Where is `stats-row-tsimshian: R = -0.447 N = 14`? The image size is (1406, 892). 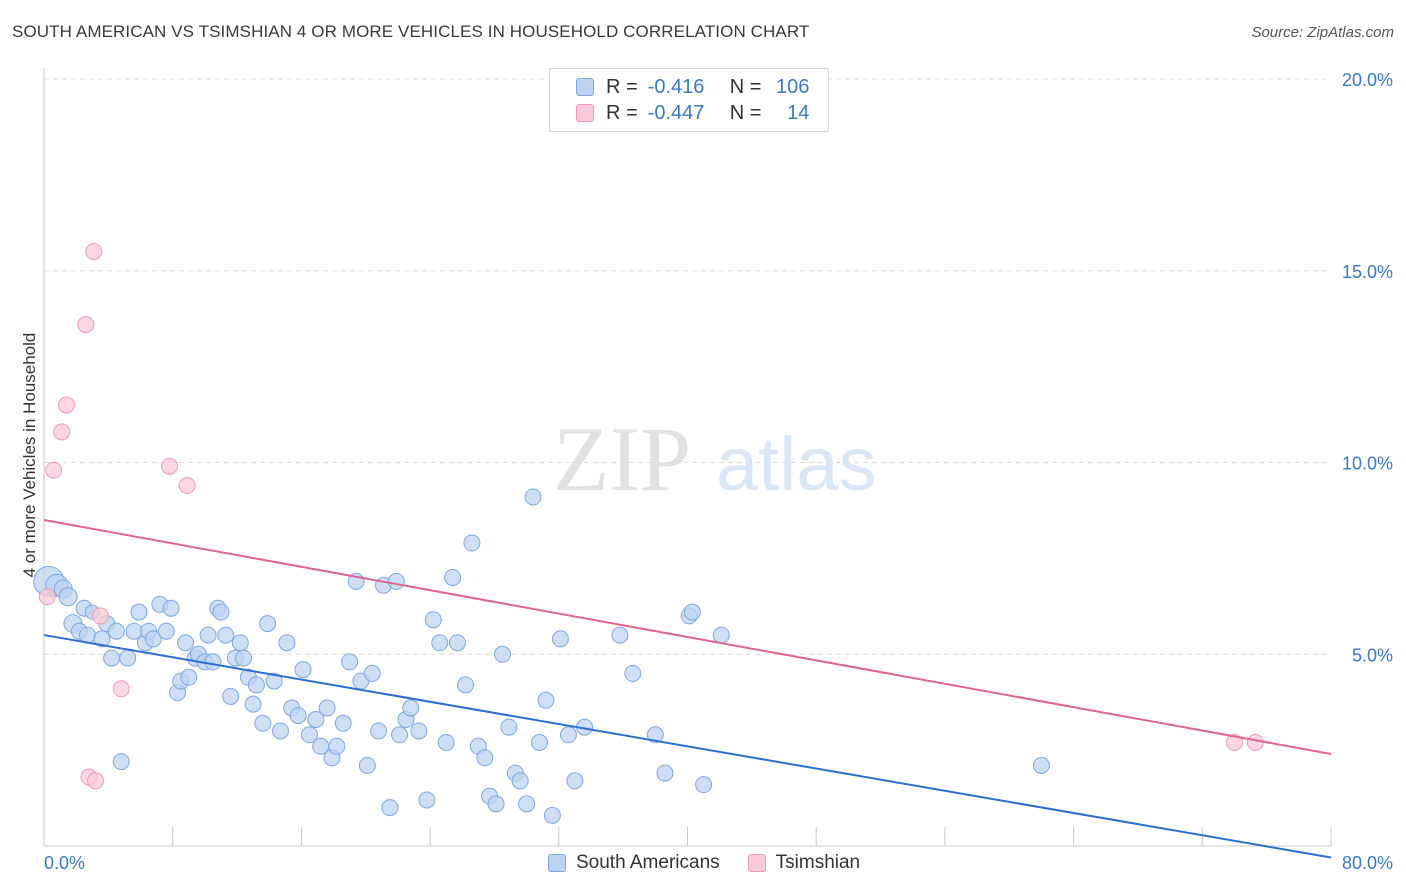 stats-row-tsimshian: R = -0.447 N = 14 is located at coordinates (692, 113).